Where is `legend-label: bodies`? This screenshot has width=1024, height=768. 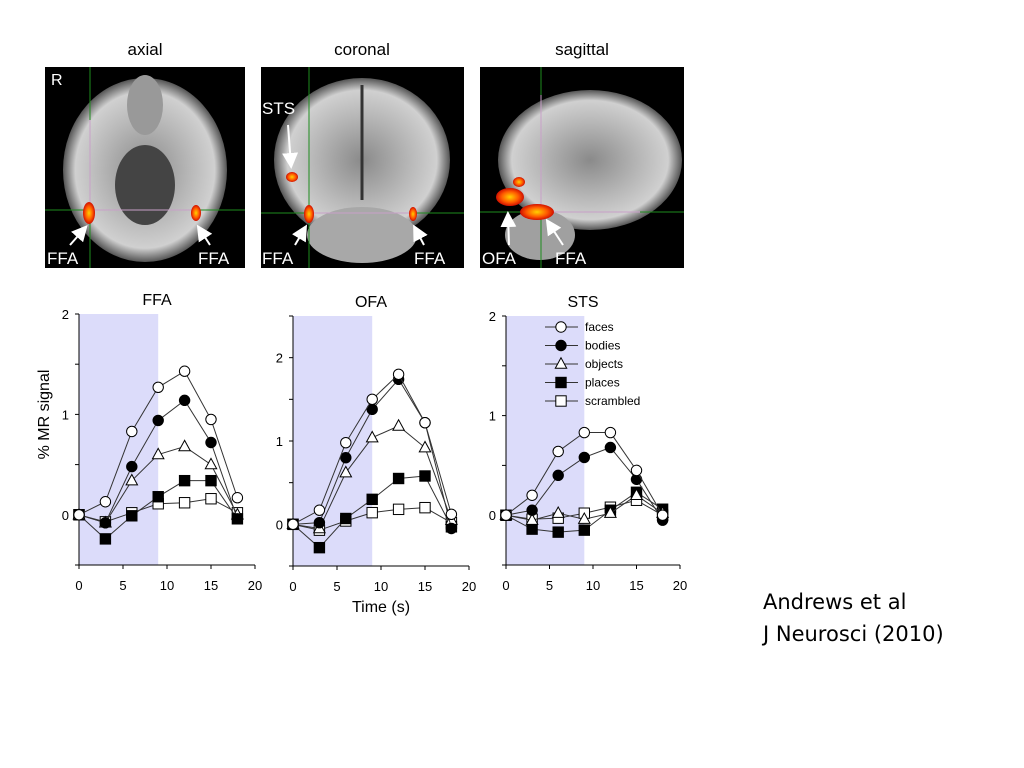
legend-label: bodies is located at coordinates (602, 346).